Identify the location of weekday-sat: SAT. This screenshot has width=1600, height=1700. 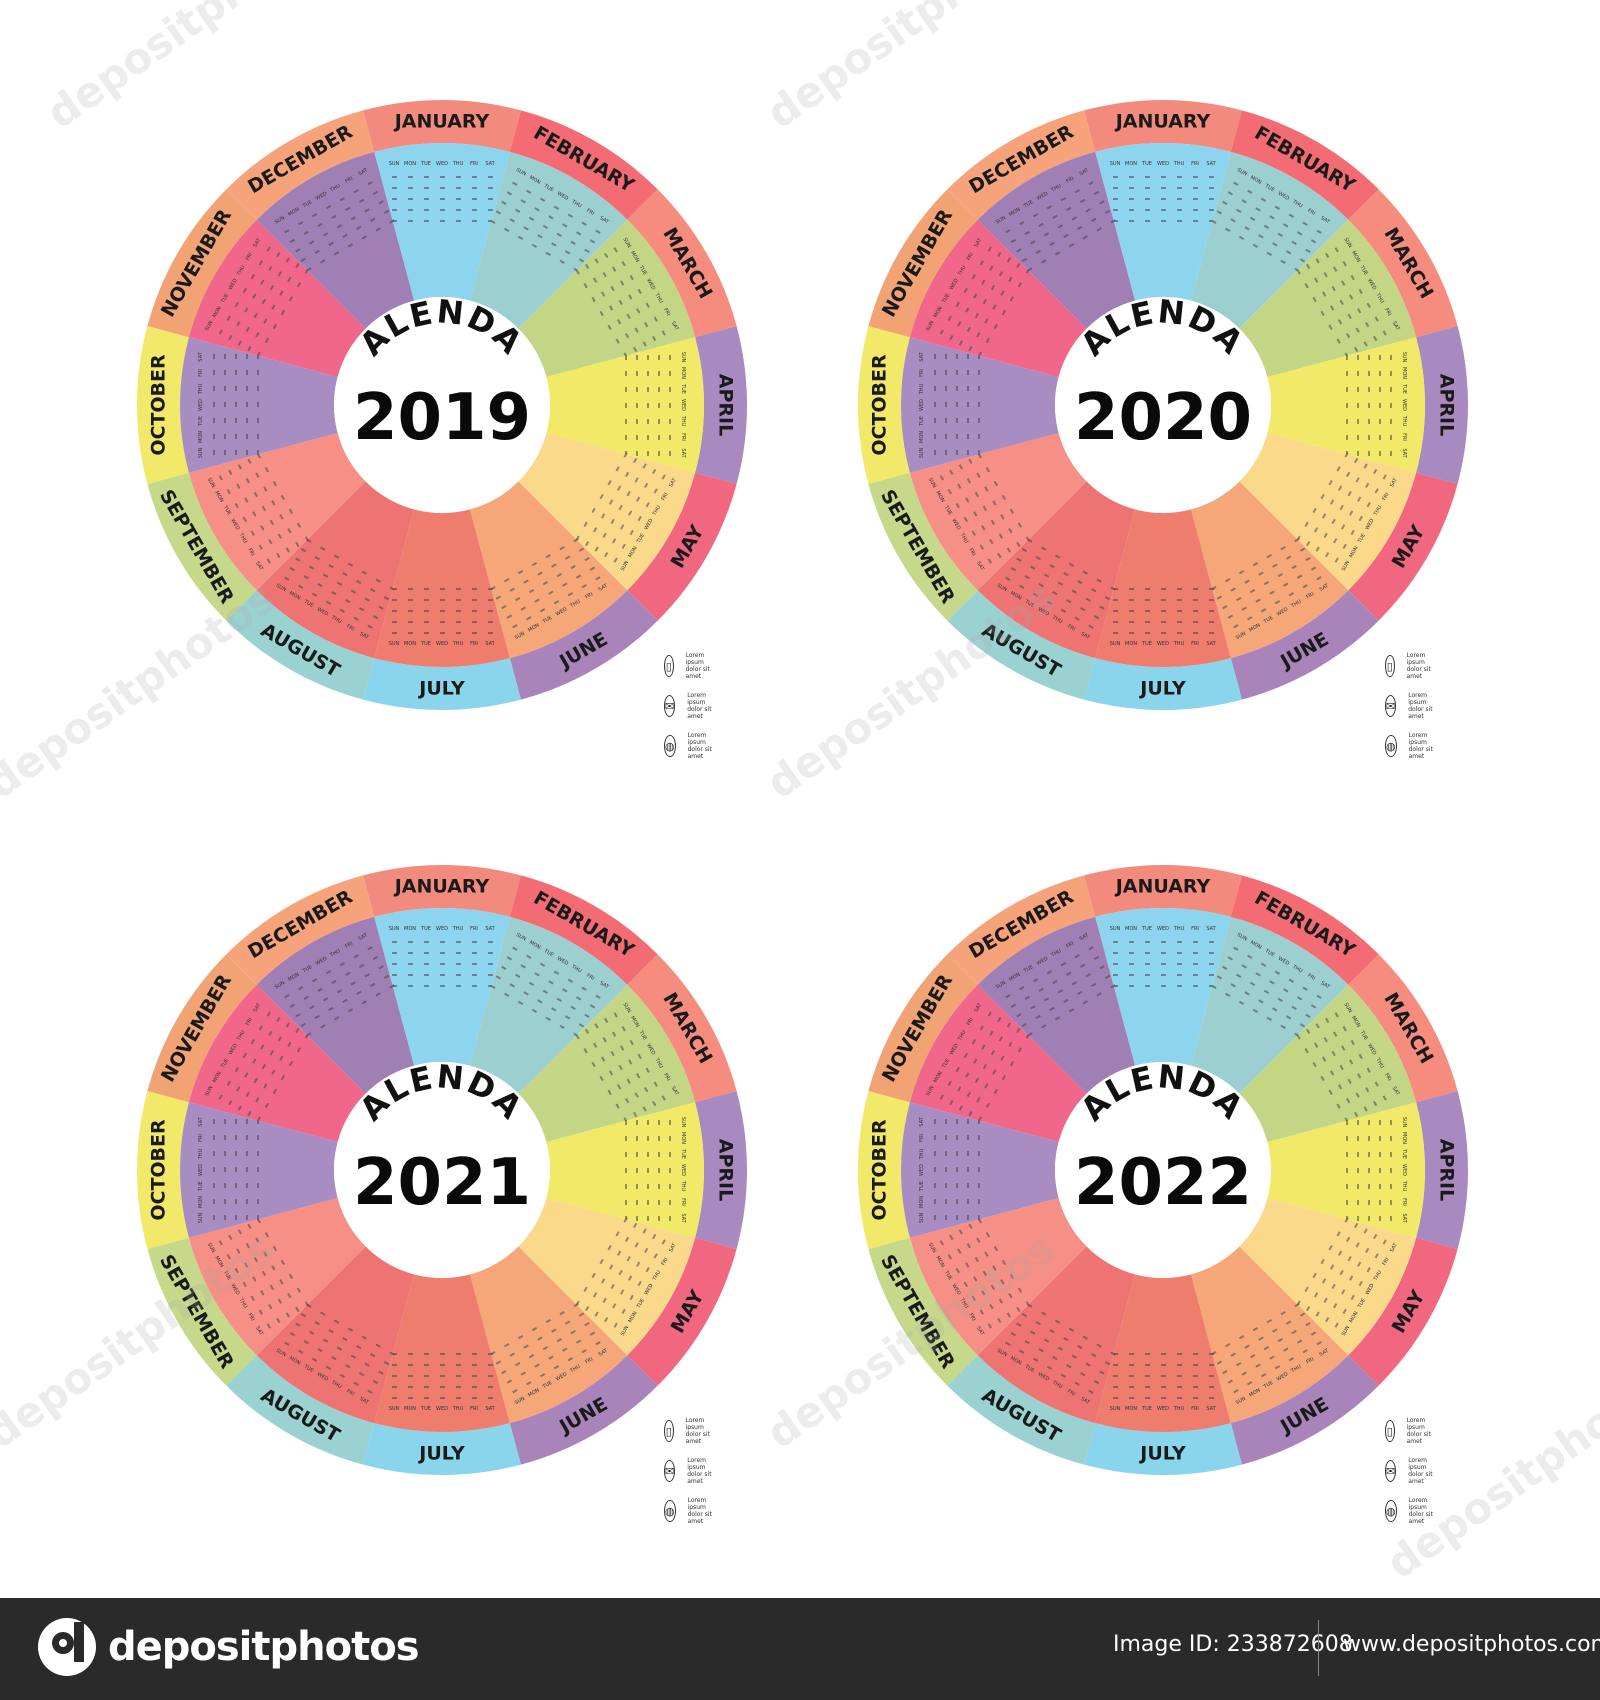
(1325, 588).